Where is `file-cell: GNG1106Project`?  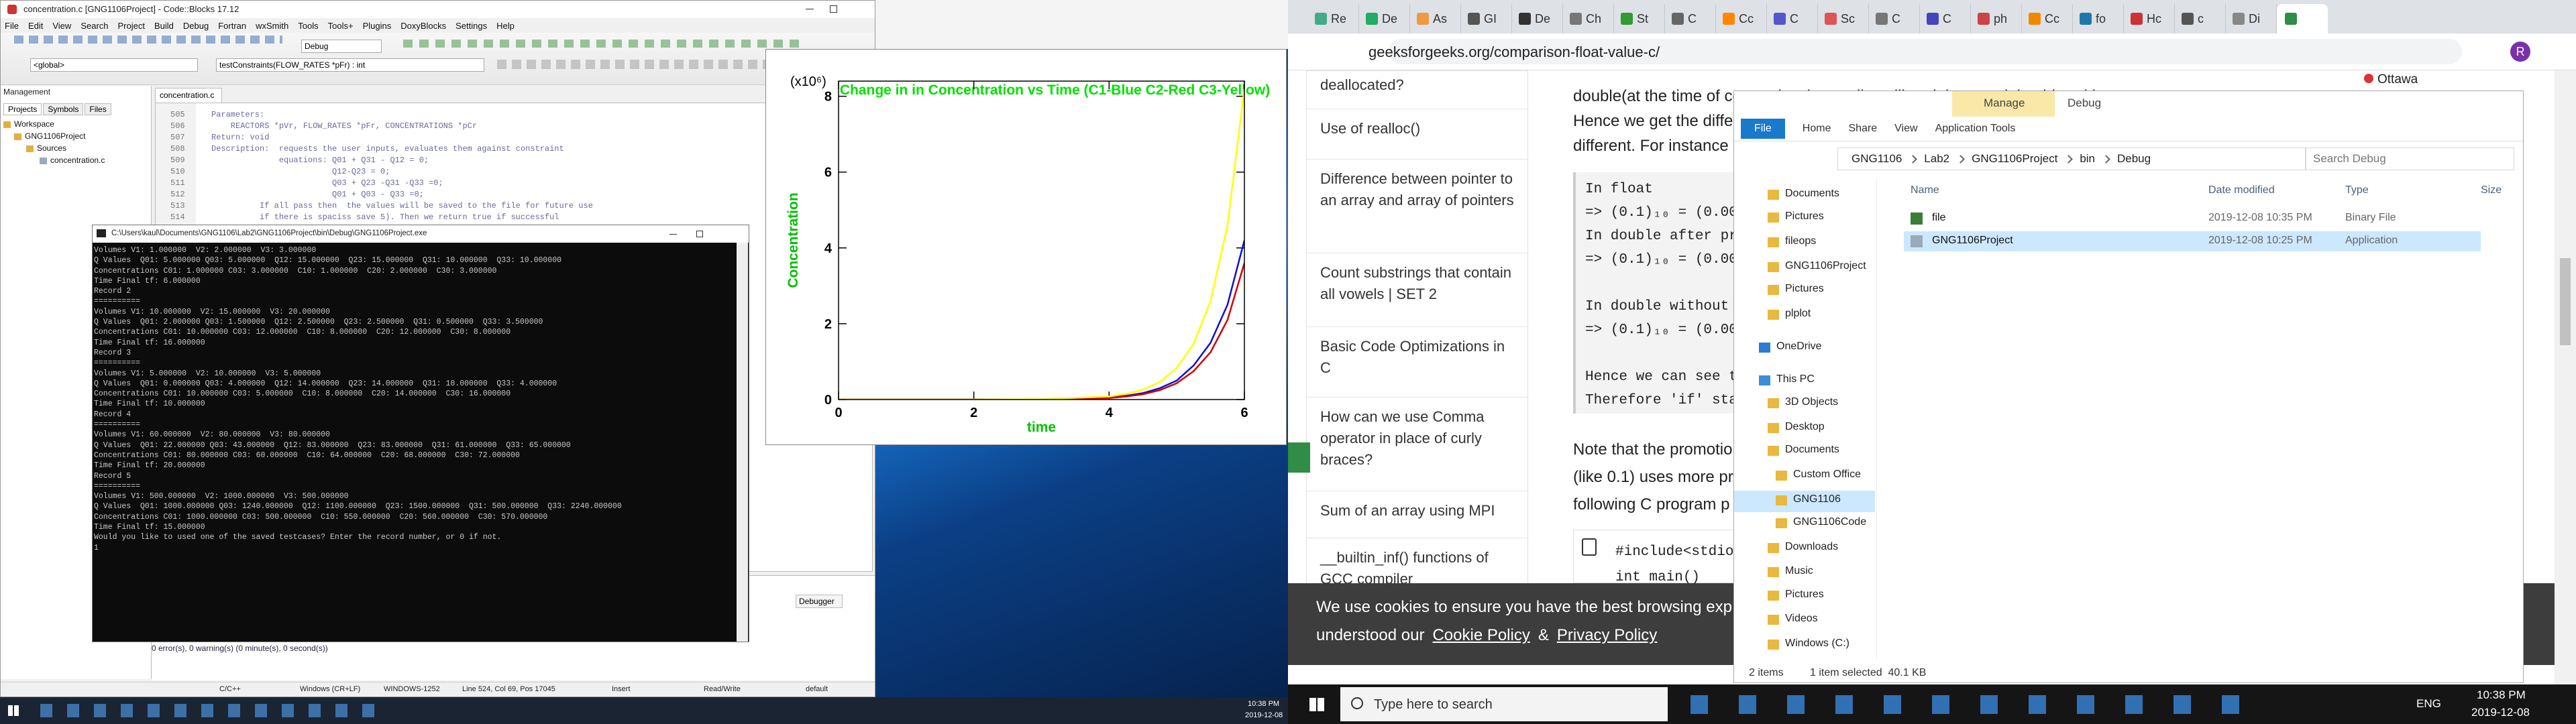
file-cell: GNG1106Project is located at coordinates (1972, 240).